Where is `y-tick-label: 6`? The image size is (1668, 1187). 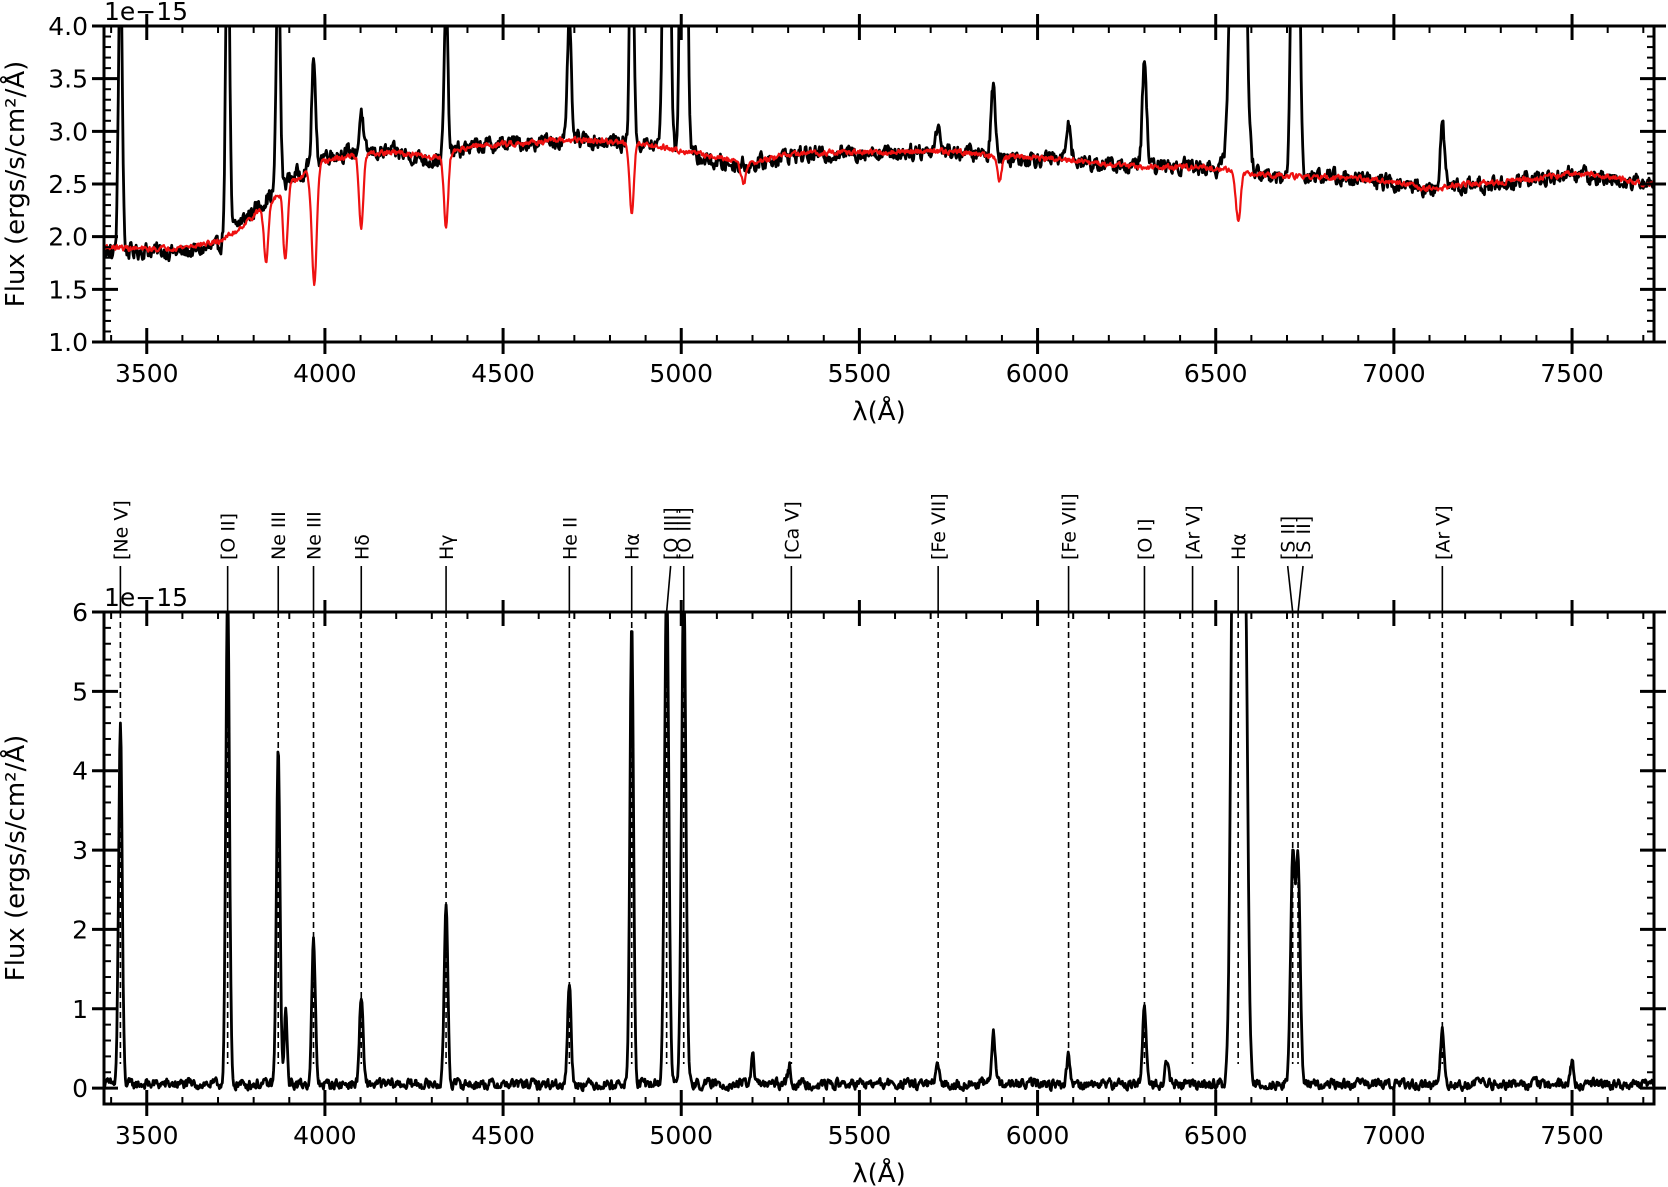 y-tick-label: 6 is located at coordinates (80, 612).